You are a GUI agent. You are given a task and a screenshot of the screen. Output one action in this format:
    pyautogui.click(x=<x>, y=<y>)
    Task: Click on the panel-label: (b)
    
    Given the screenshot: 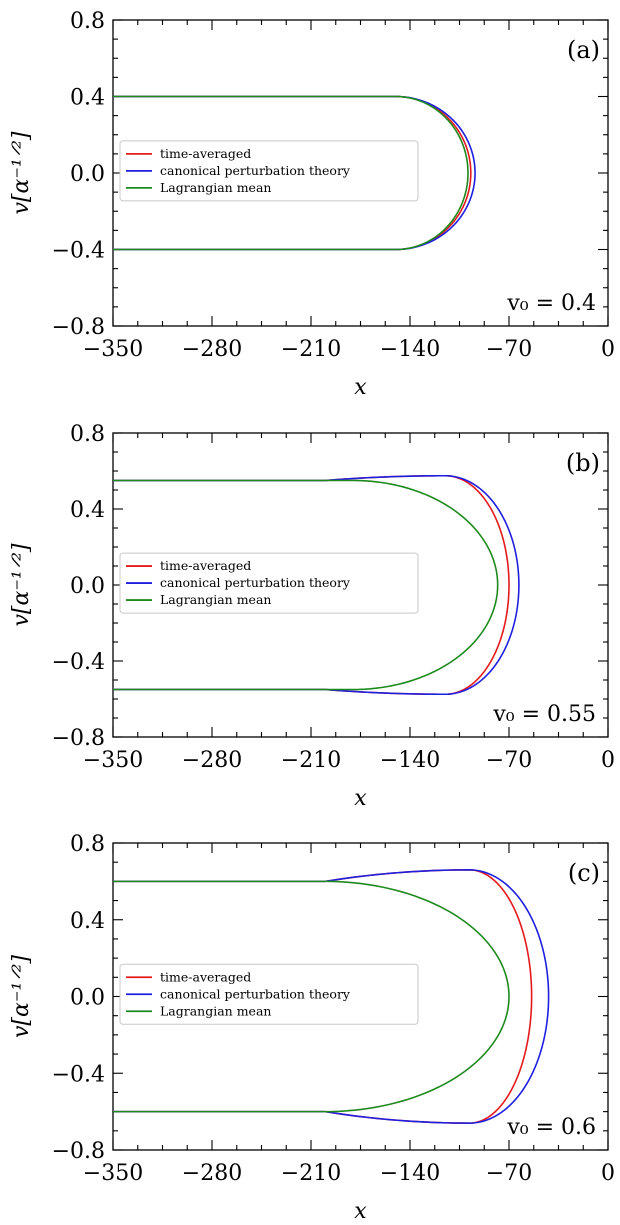 What is the action you would take?
    pyautogui.click(x=583, y=463)
    